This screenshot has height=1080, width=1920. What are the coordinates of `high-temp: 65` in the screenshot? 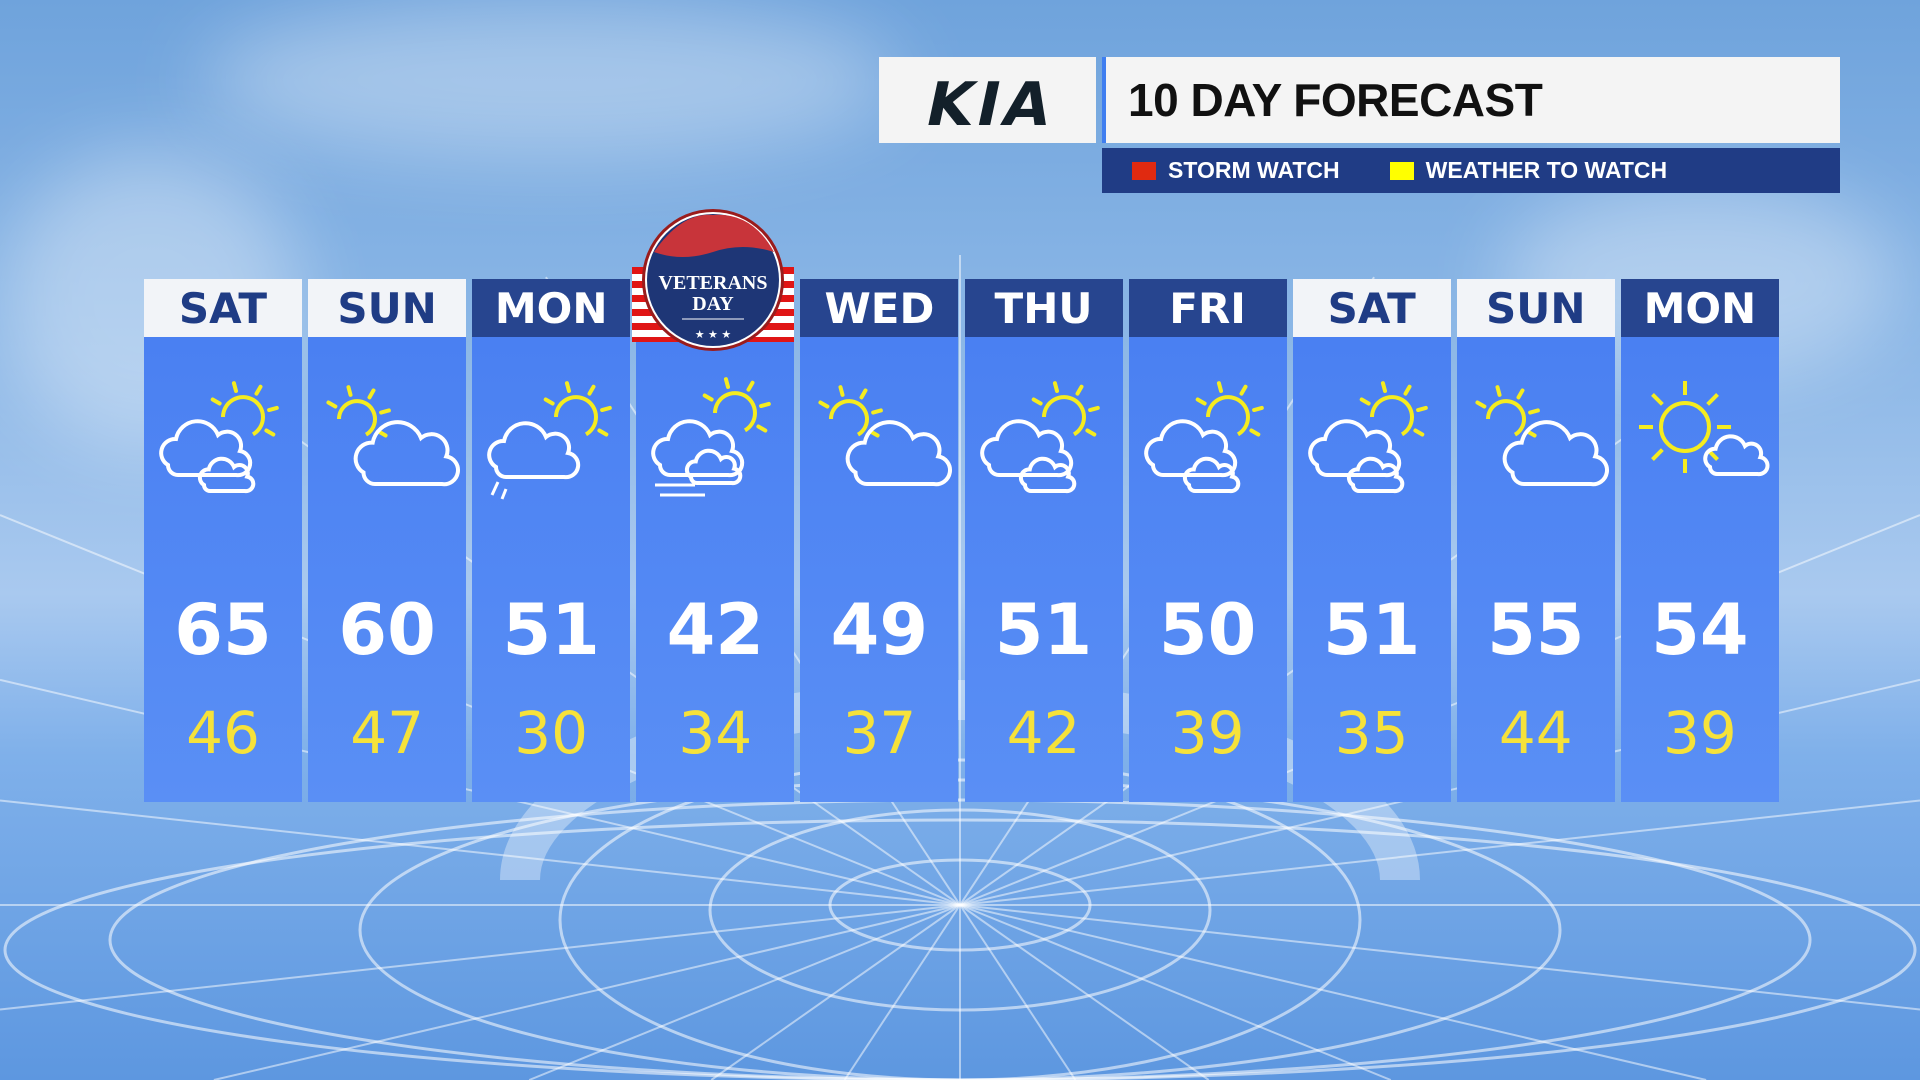 It's located at (223, 630).